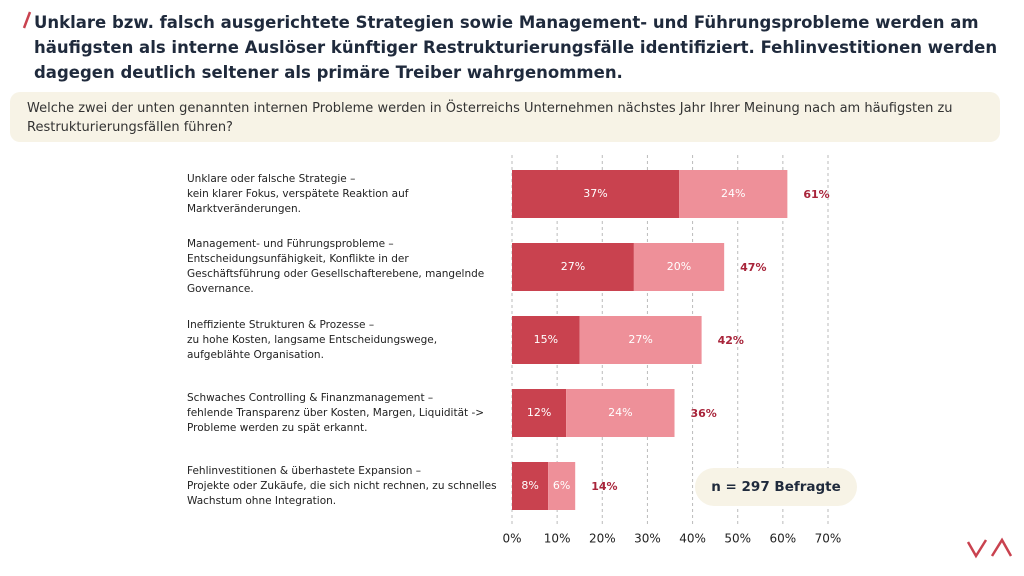 The width and height of the screenshot is (1024, 576). What do you see at coordinates (753, 267) in the screenshot?
I see `total-label: 47%` at bounding box center [753, 267].